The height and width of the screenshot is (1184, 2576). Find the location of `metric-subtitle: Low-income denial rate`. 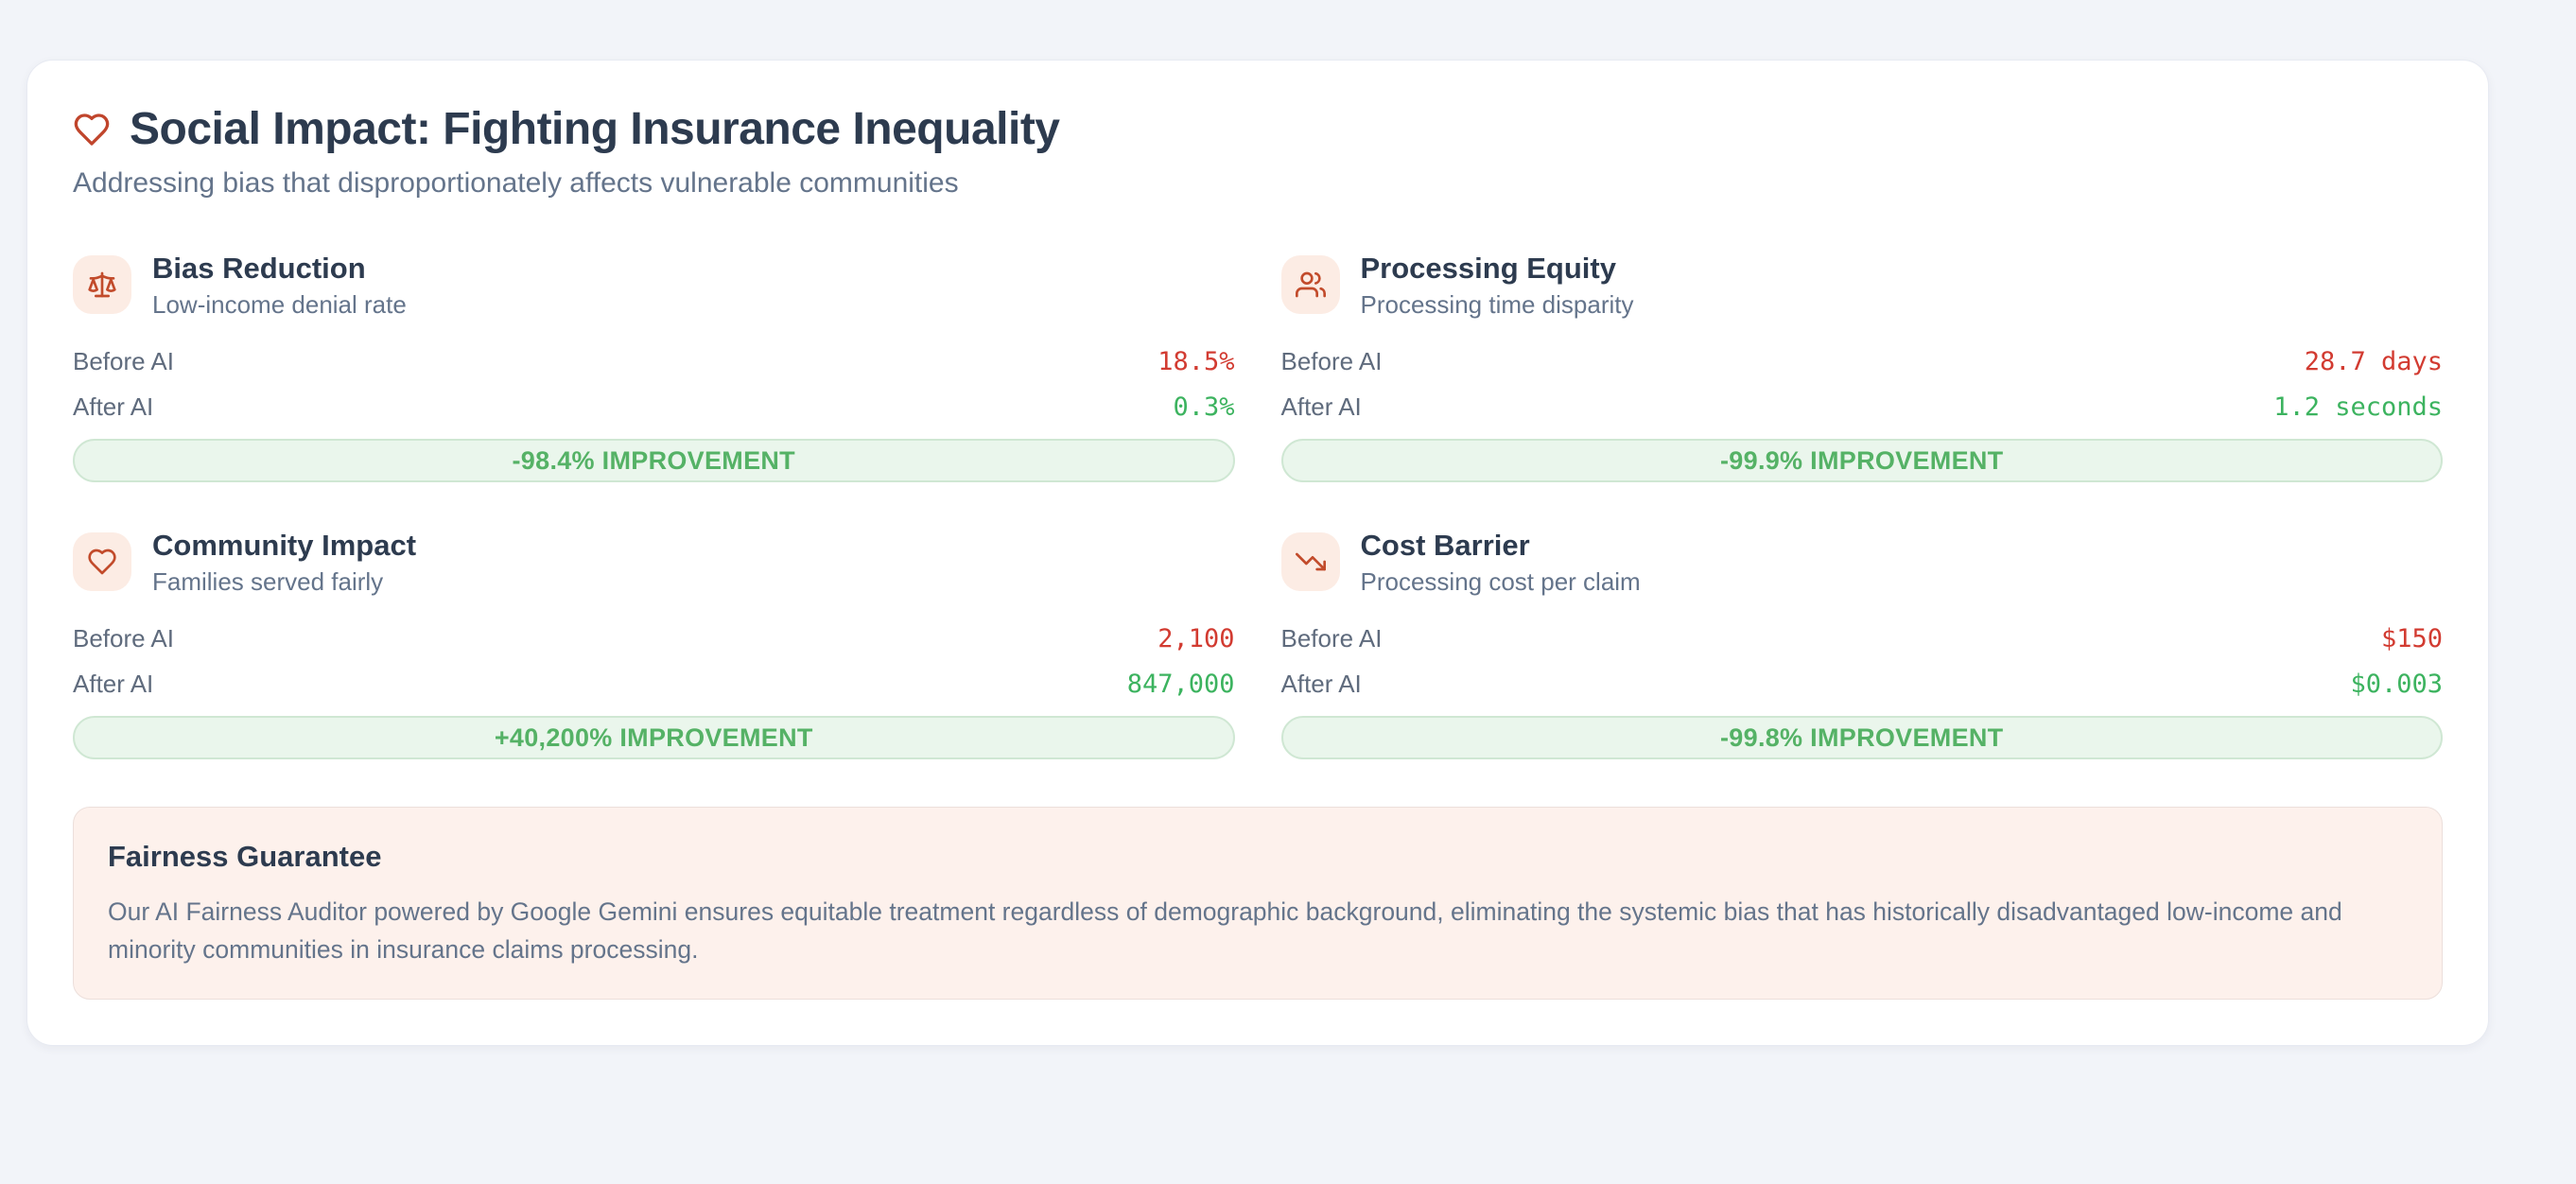

metric-subtitle: Low-income denial rate is located at coordinates (279, 304).